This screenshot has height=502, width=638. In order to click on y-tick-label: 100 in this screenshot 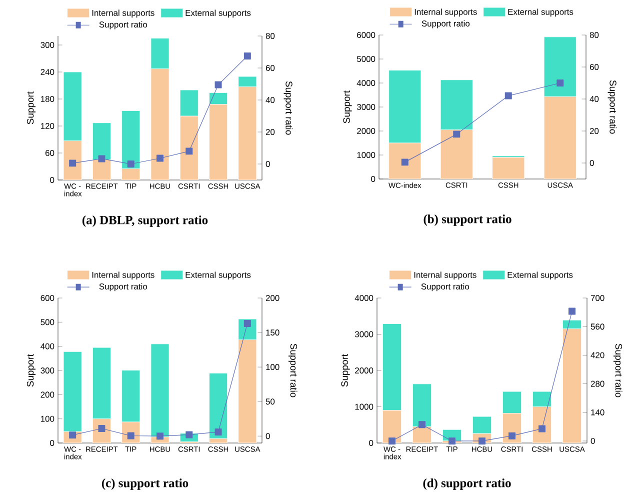, I will do `click(47, 419)`.